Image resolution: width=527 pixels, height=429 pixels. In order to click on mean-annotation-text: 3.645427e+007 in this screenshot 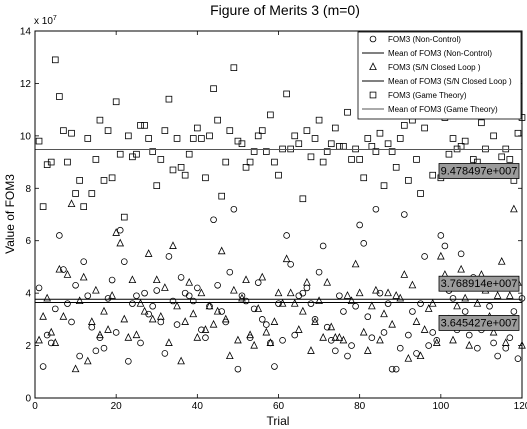, I will do `click(479, 323)`.